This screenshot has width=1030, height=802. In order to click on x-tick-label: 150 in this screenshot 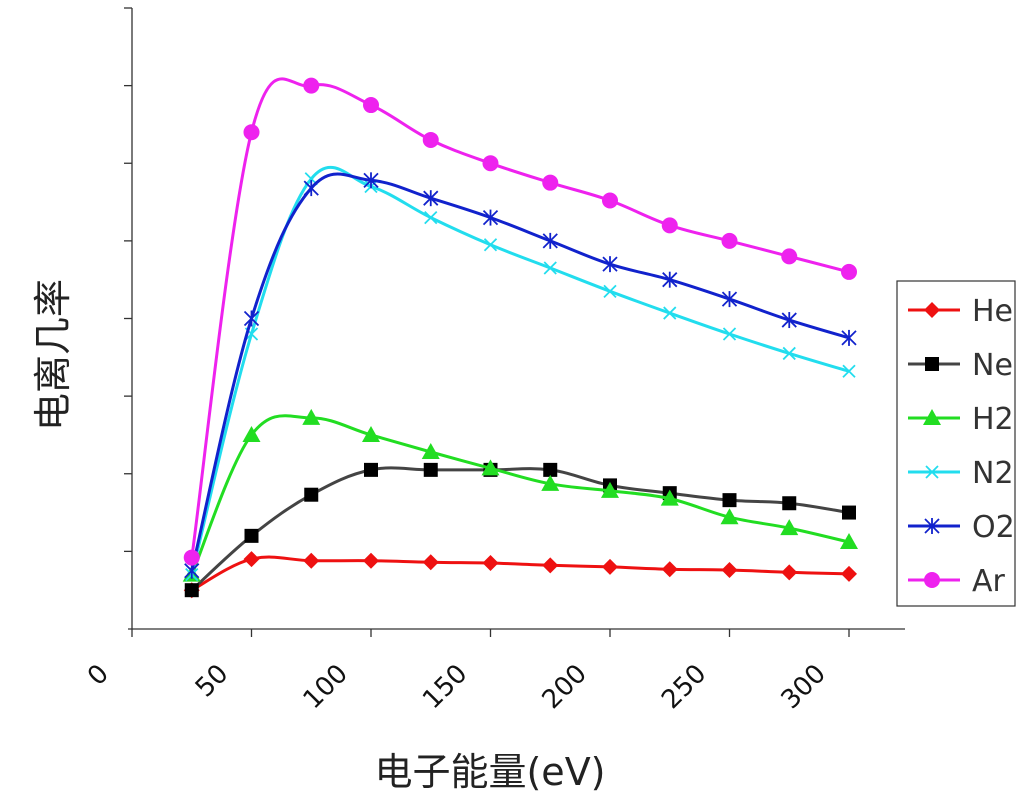, I will do `click(445, 687)`.